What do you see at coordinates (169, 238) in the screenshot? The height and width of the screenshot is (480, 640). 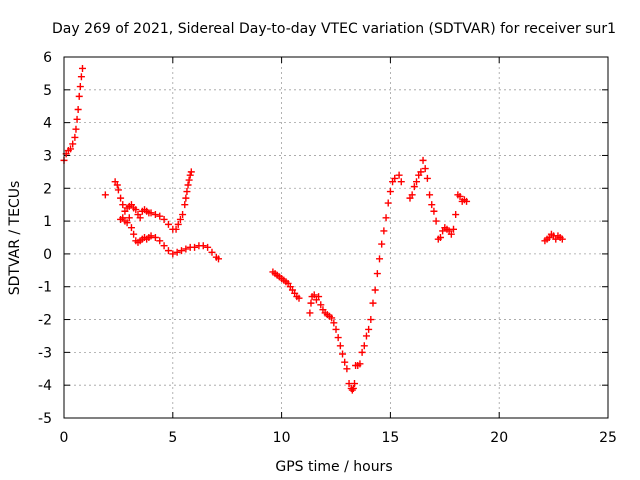 I see `series-sdtvar-lower` at bounding box center [169, 238].